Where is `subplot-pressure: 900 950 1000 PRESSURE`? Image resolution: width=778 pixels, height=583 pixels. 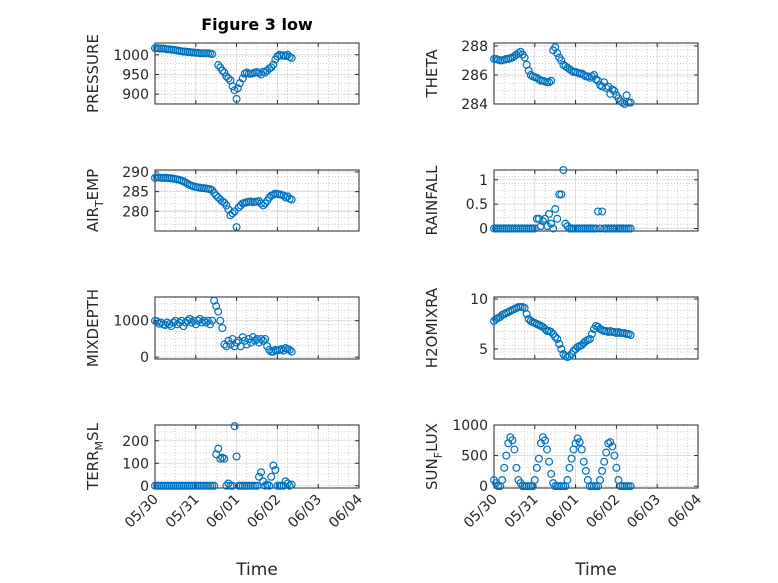 subplot-pressure: 900 950 1000 PRESSURE is located at coordinates (222, 73).